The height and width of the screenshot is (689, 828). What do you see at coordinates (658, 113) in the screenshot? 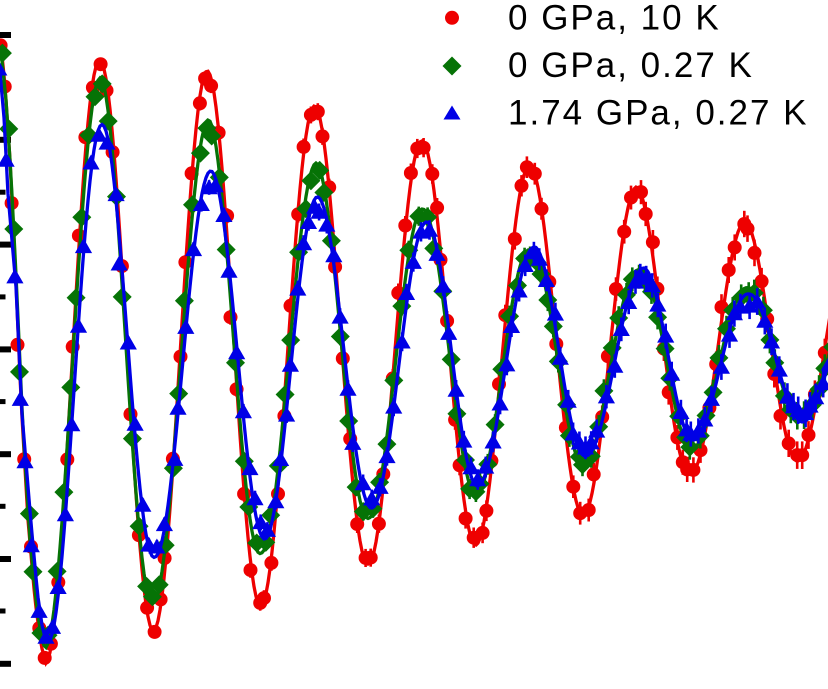
I see `svg-text: 1.74 GPa, 0.27 K` at bounding box center [658, 113].